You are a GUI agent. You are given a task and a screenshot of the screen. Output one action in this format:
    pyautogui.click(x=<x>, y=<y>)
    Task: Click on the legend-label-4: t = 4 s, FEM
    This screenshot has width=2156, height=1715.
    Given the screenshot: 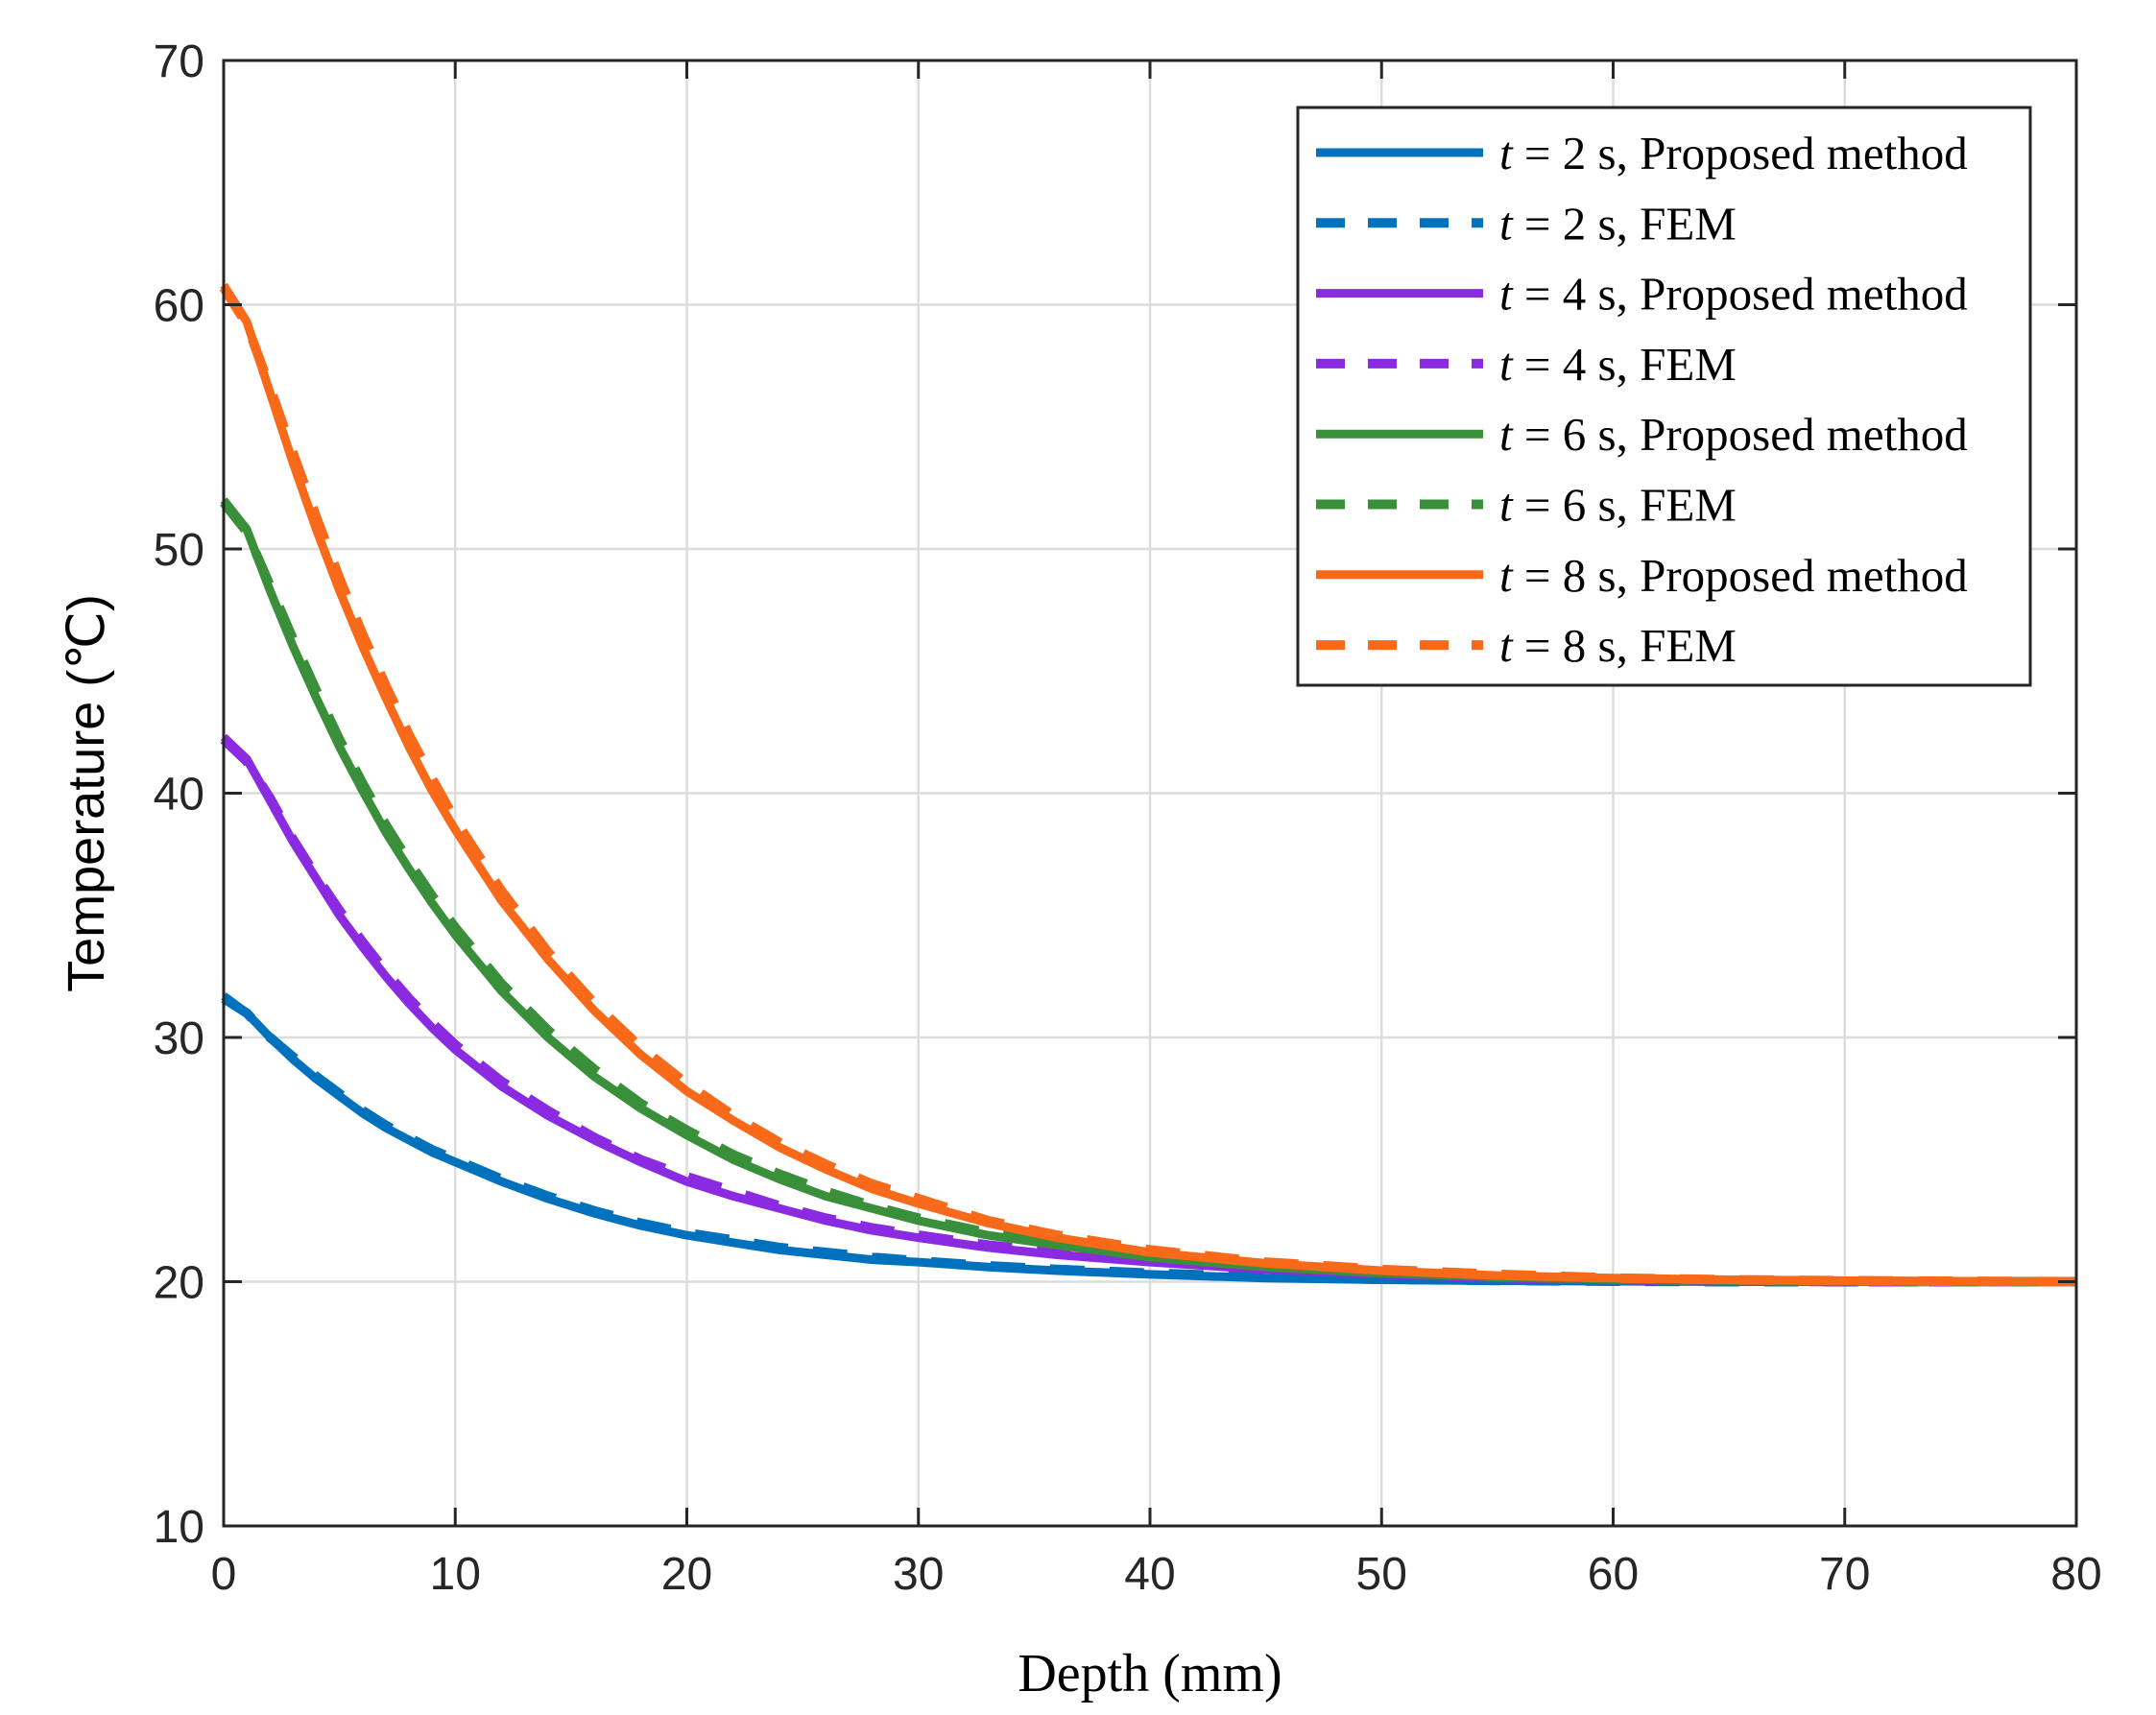 What is the action you would take?
    pyautogui.click(x=1618, y=364)
    